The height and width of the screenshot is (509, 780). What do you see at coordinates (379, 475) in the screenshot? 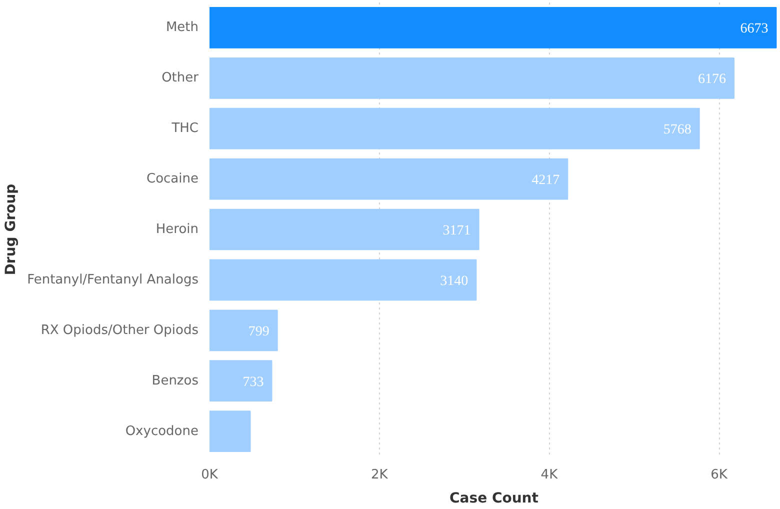
I see `x-tick-label: 2K` at bounding box center [379, 475].